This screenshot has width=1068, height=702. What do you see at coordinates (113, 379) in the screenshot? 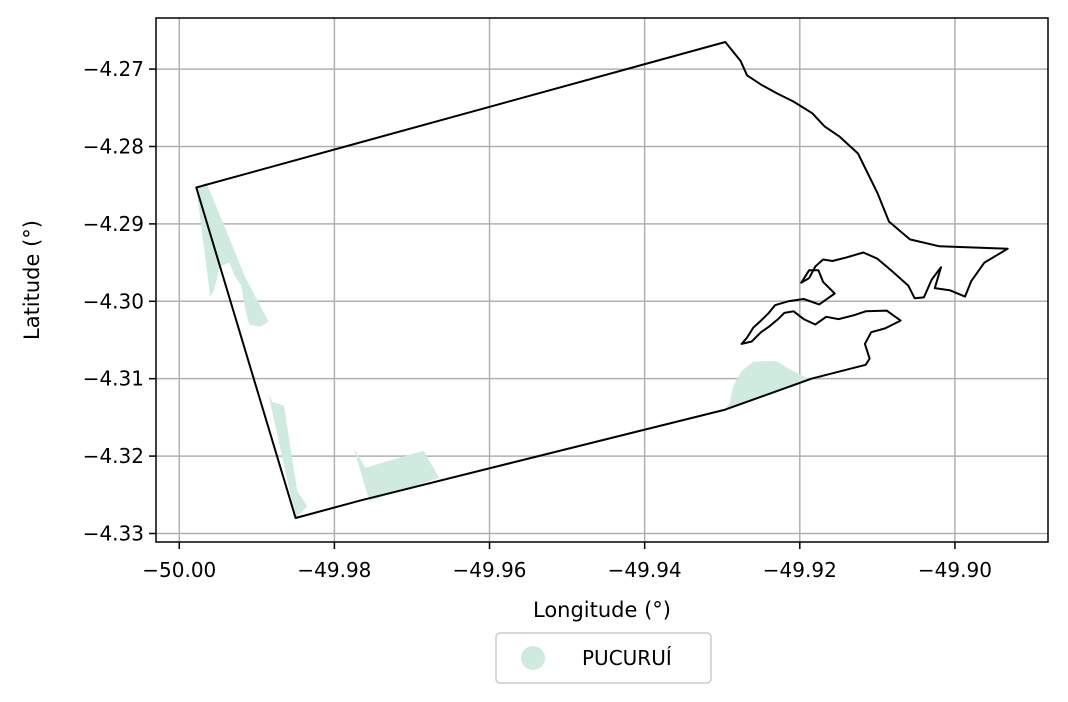
I see `y-tick-label-4: −4.31` at bounding box center [113, 379].